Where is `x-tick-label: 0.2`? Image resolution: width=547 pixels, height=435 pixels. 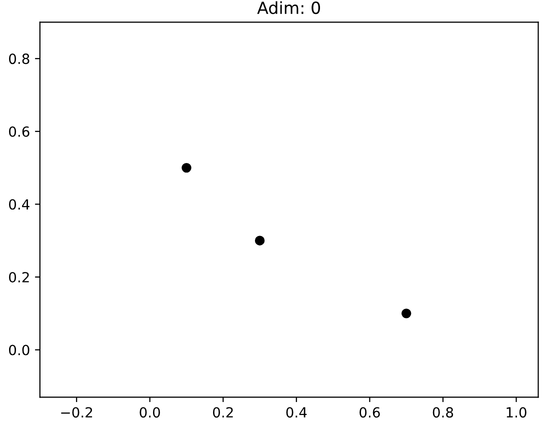
x-tick-label: 0.2 is located at coordinates (223, 412).